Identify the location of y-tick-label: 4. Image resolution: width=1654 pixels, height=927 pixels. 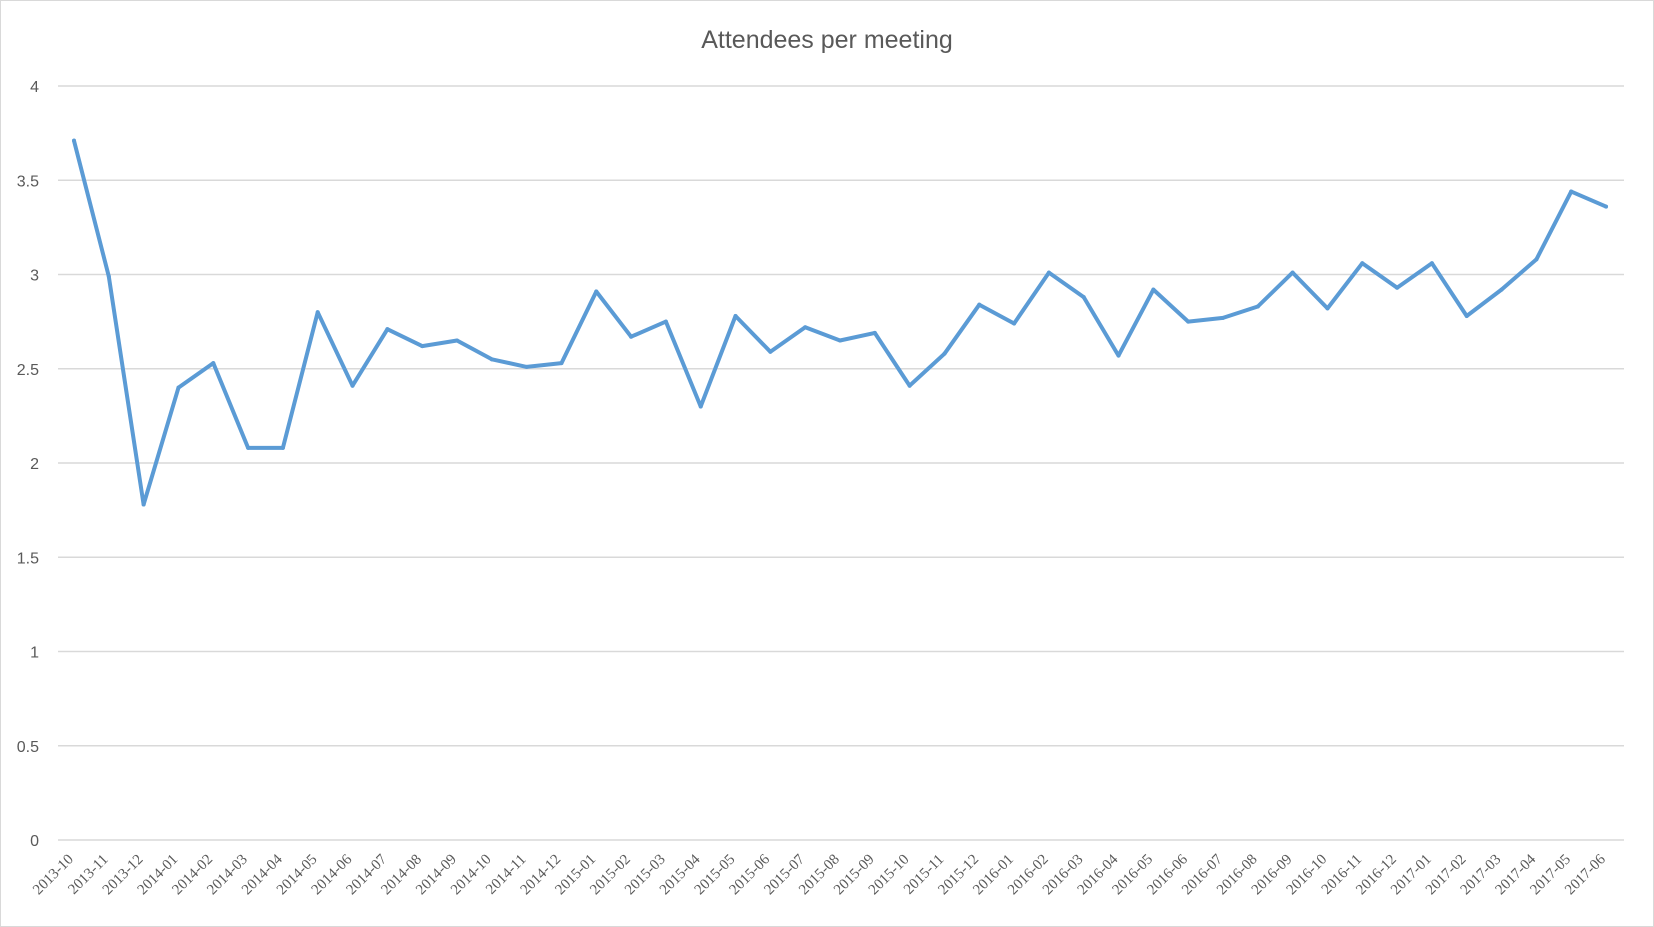
(34, 87).